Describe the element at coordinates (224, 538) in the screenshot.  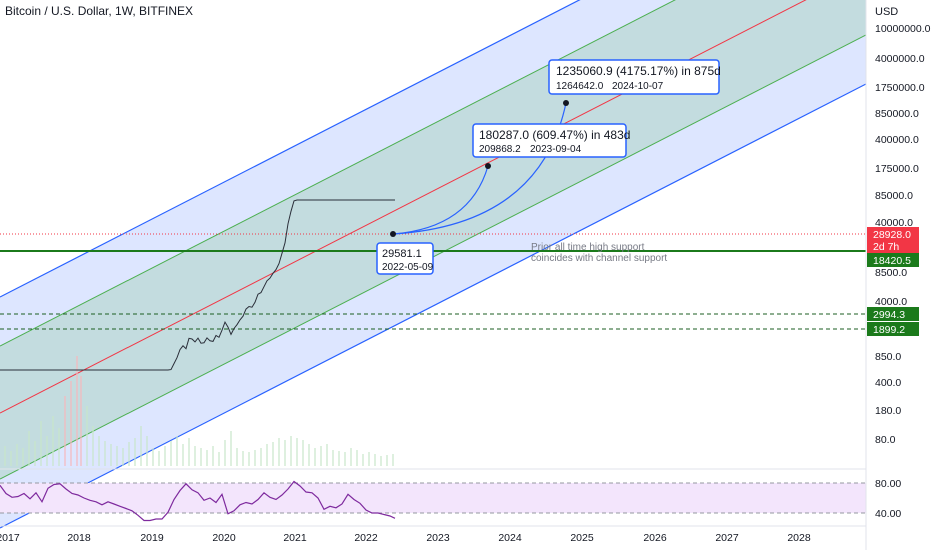
I see `time-tick-label: 2020` at that location.